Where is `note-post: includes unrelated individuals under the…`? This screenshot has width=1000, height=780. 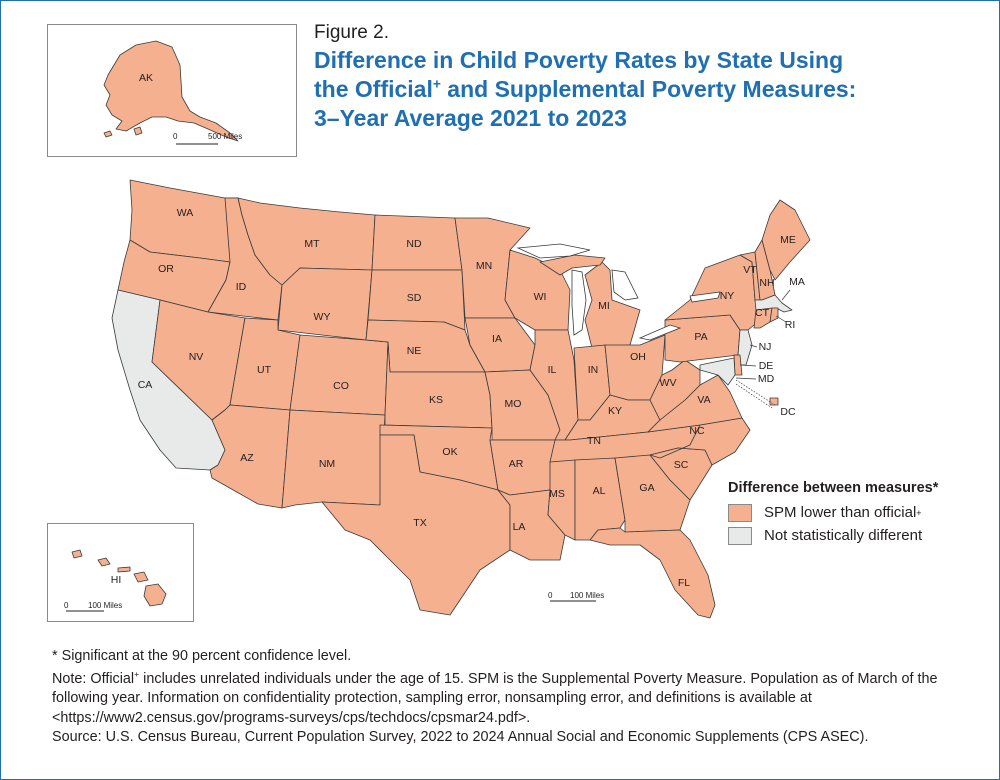
note-post: includes unrelated individuals under the… is located at coordinates (495, 698).